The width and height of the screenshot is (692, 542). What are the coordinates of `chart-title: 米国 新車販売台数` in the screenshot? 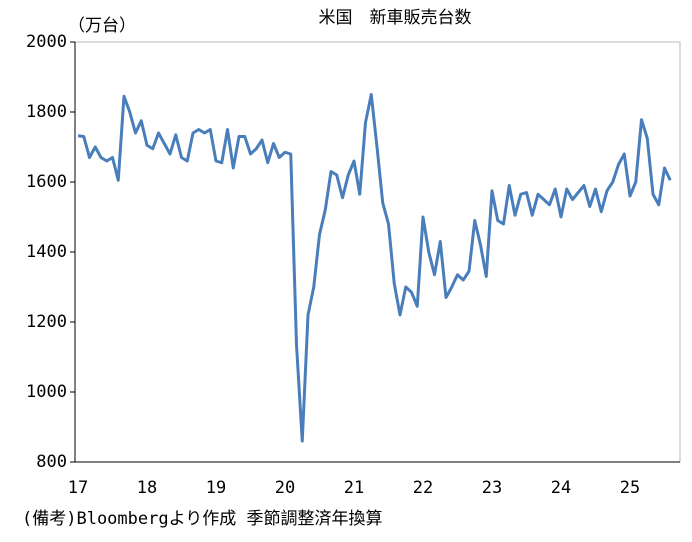 It's located at (395, 18).